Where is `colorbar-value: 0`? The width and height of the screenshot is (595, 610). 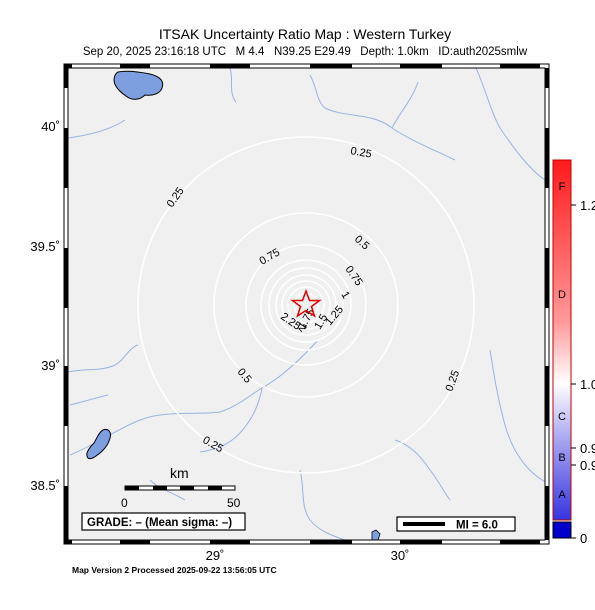
colorbar-value: 0 is located at coordinates (583, 538).